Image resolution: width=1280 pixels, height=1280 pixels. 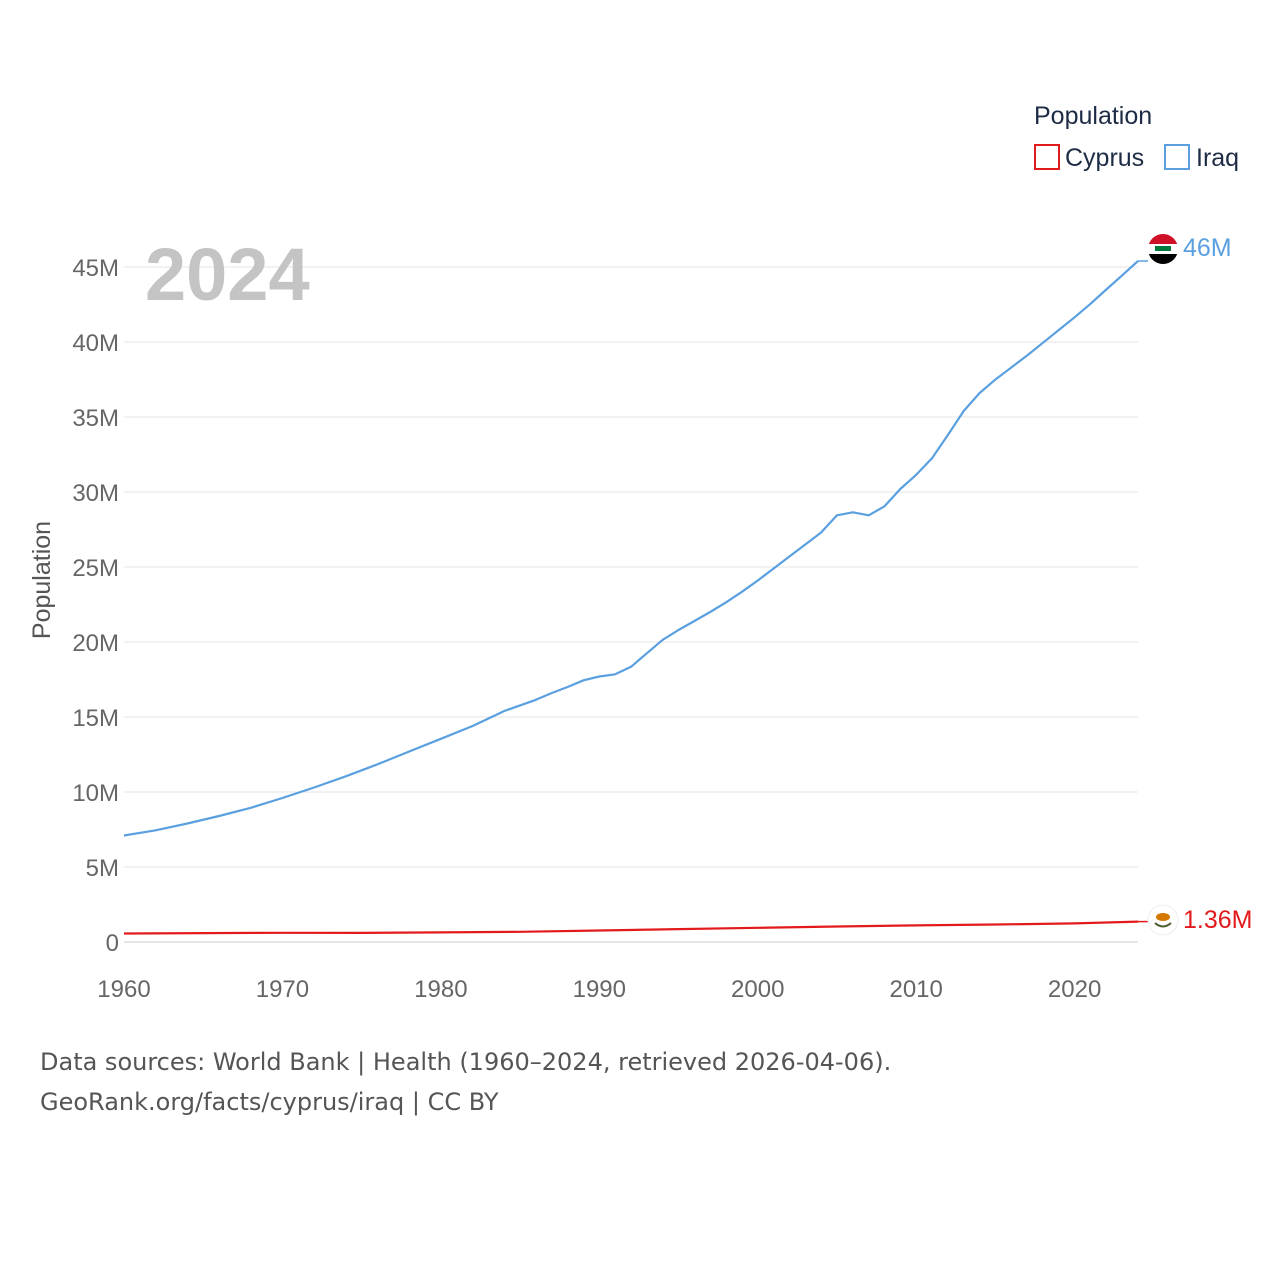 I want to click on cyprus-end-label: 1.36M, so click(x=1217, y=920).